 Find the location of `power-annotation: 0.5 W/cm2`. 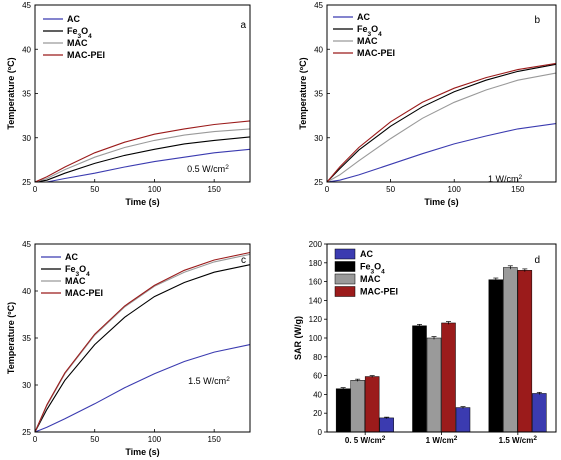

power-annotation: 0.5 W/cm2 is located at coordinates (208, 169).